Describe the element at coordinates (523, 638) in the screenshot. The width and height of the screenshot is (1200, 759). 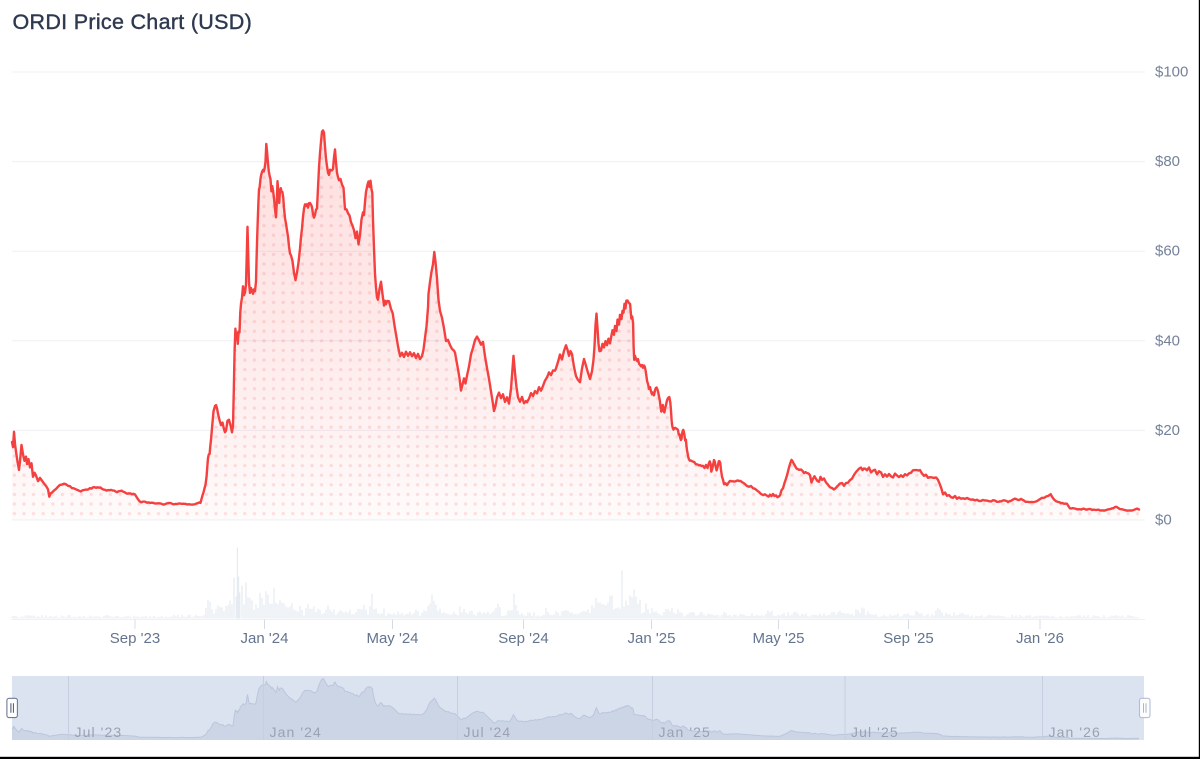
I see `svg-text: Sep '24` at that location.